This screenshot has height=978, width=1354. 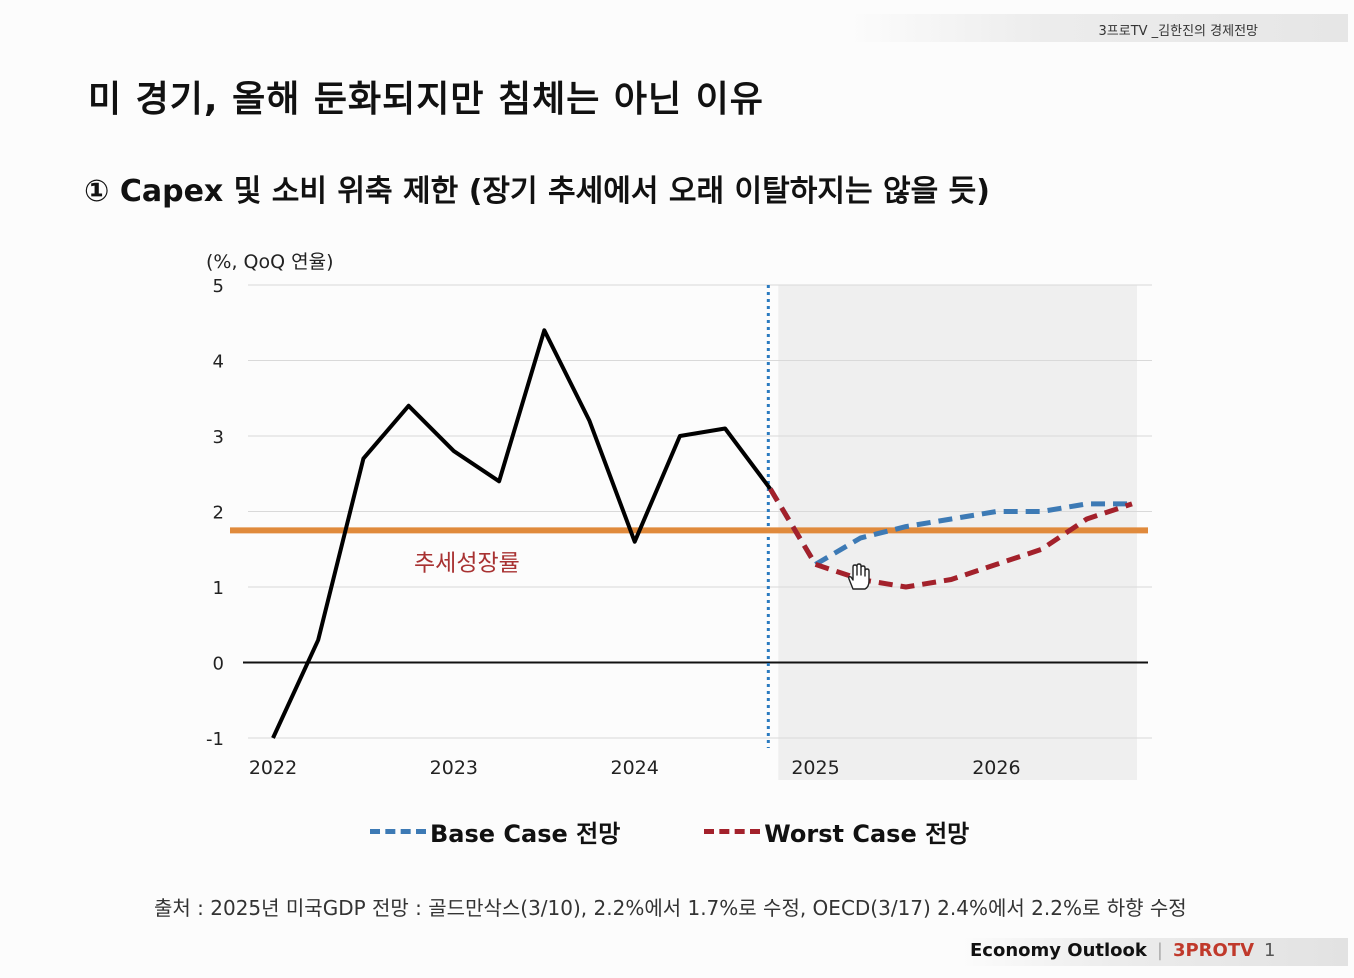 I want to click on x-tick-label: 2024, so click(x=635, y=768).